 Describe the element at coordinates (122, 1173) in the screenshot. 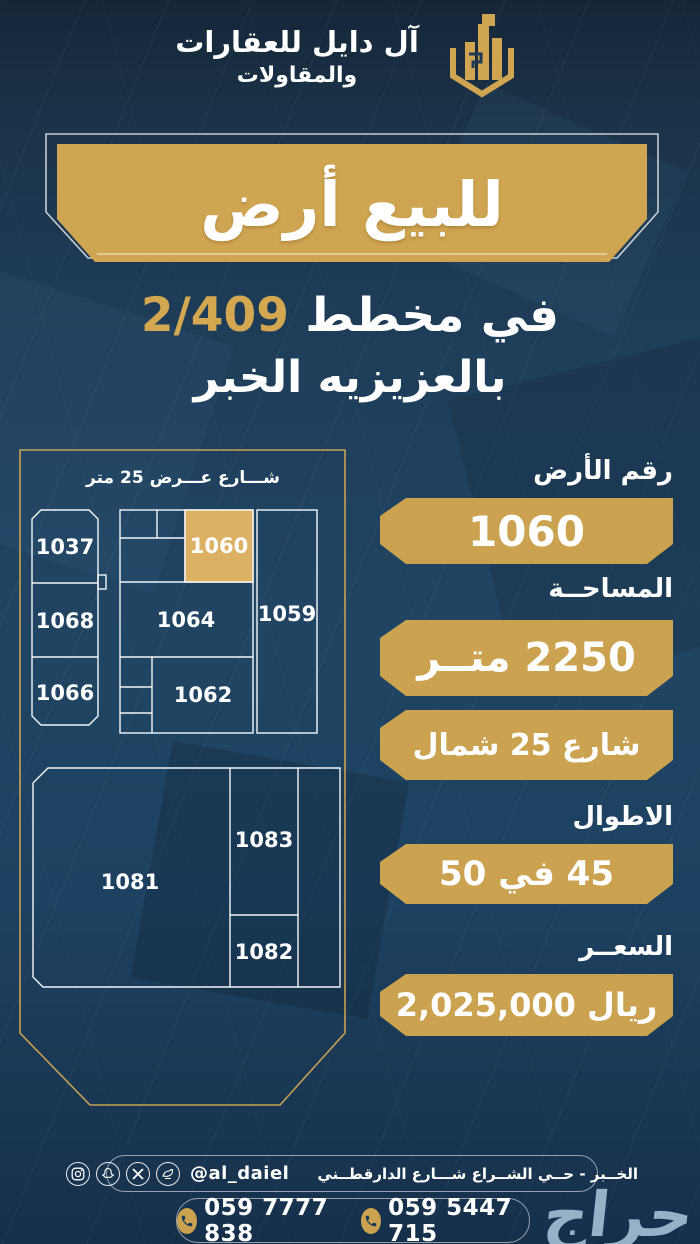

I see `social-icons` at that location.